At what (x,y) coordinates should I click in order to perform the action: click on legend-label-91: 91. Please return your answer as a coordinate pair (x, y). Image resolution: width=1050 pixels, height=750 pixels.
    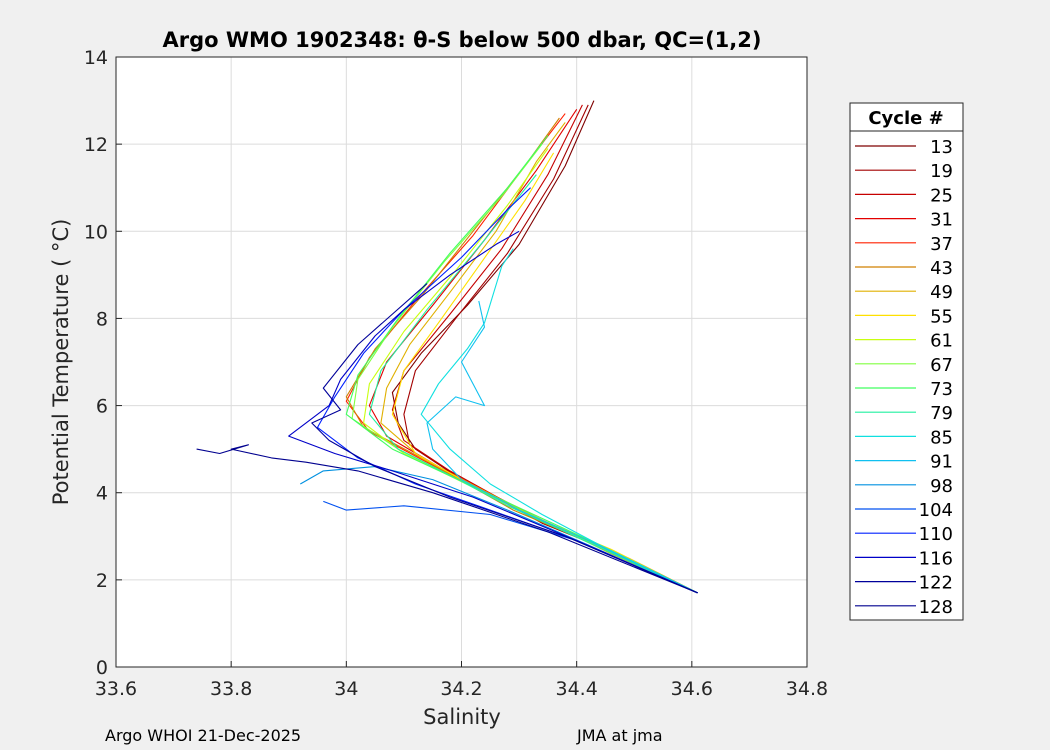
    Looking at the image, I should click on (941, 462).